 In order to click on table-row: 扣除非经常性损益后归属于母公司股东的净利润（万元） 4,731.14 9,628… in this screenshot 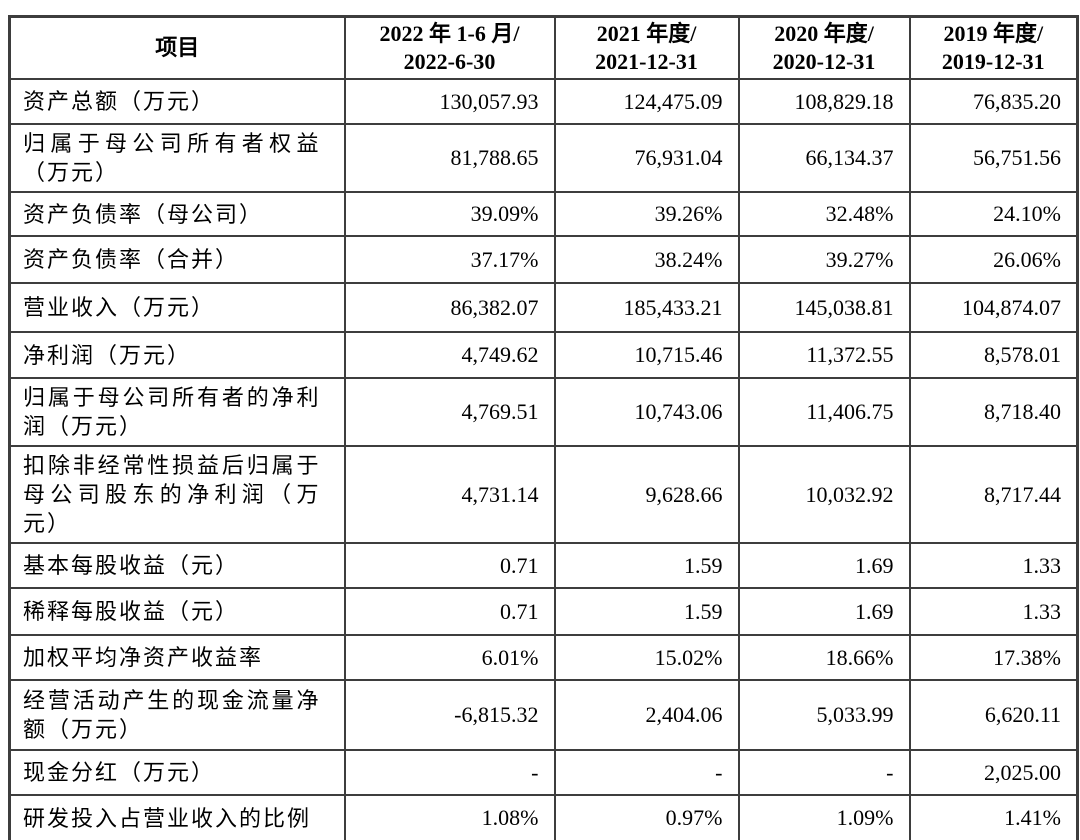, I will do `click(543, 494)`.